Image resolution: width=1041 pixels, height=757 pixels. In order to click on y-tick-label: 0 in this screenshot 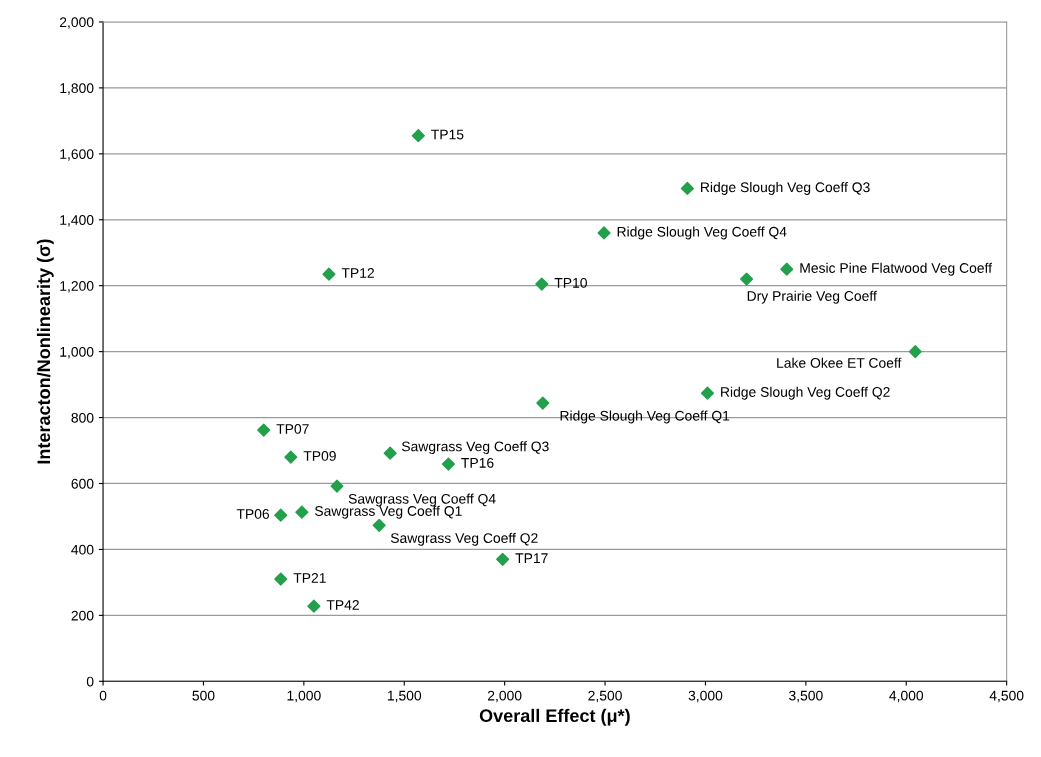, I will do `click(90, 681)`.